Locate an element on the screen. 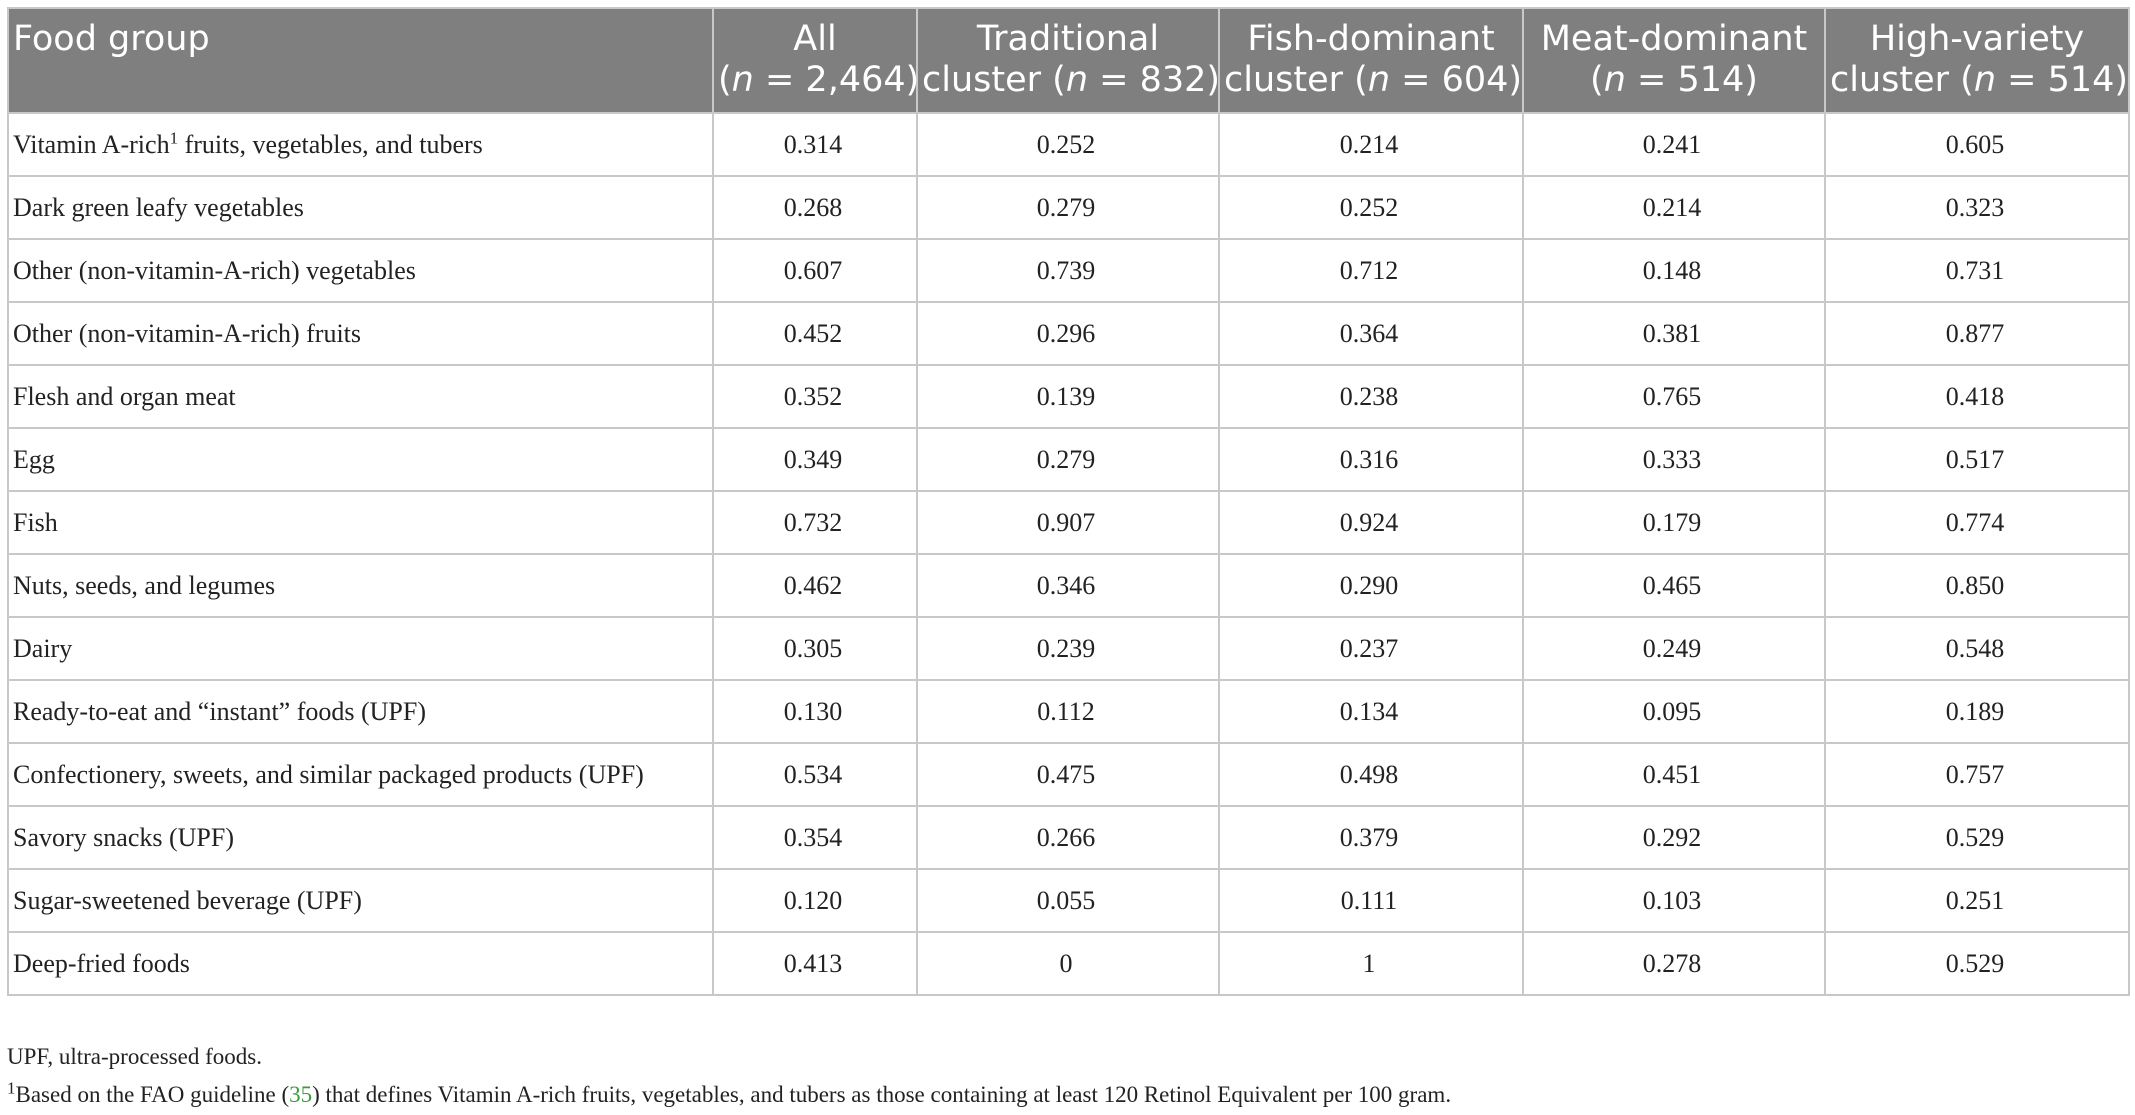 The width and height of the screenshot is (2135, 1115). abbreviation-note: UPF, ultra-processed foods. is located at coordinates (134, 1056).